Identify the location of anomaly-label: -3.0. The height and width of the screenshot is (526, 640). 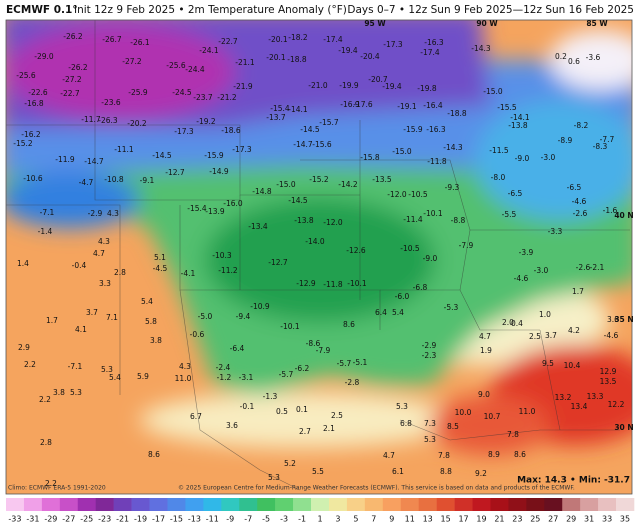
(548, 157).